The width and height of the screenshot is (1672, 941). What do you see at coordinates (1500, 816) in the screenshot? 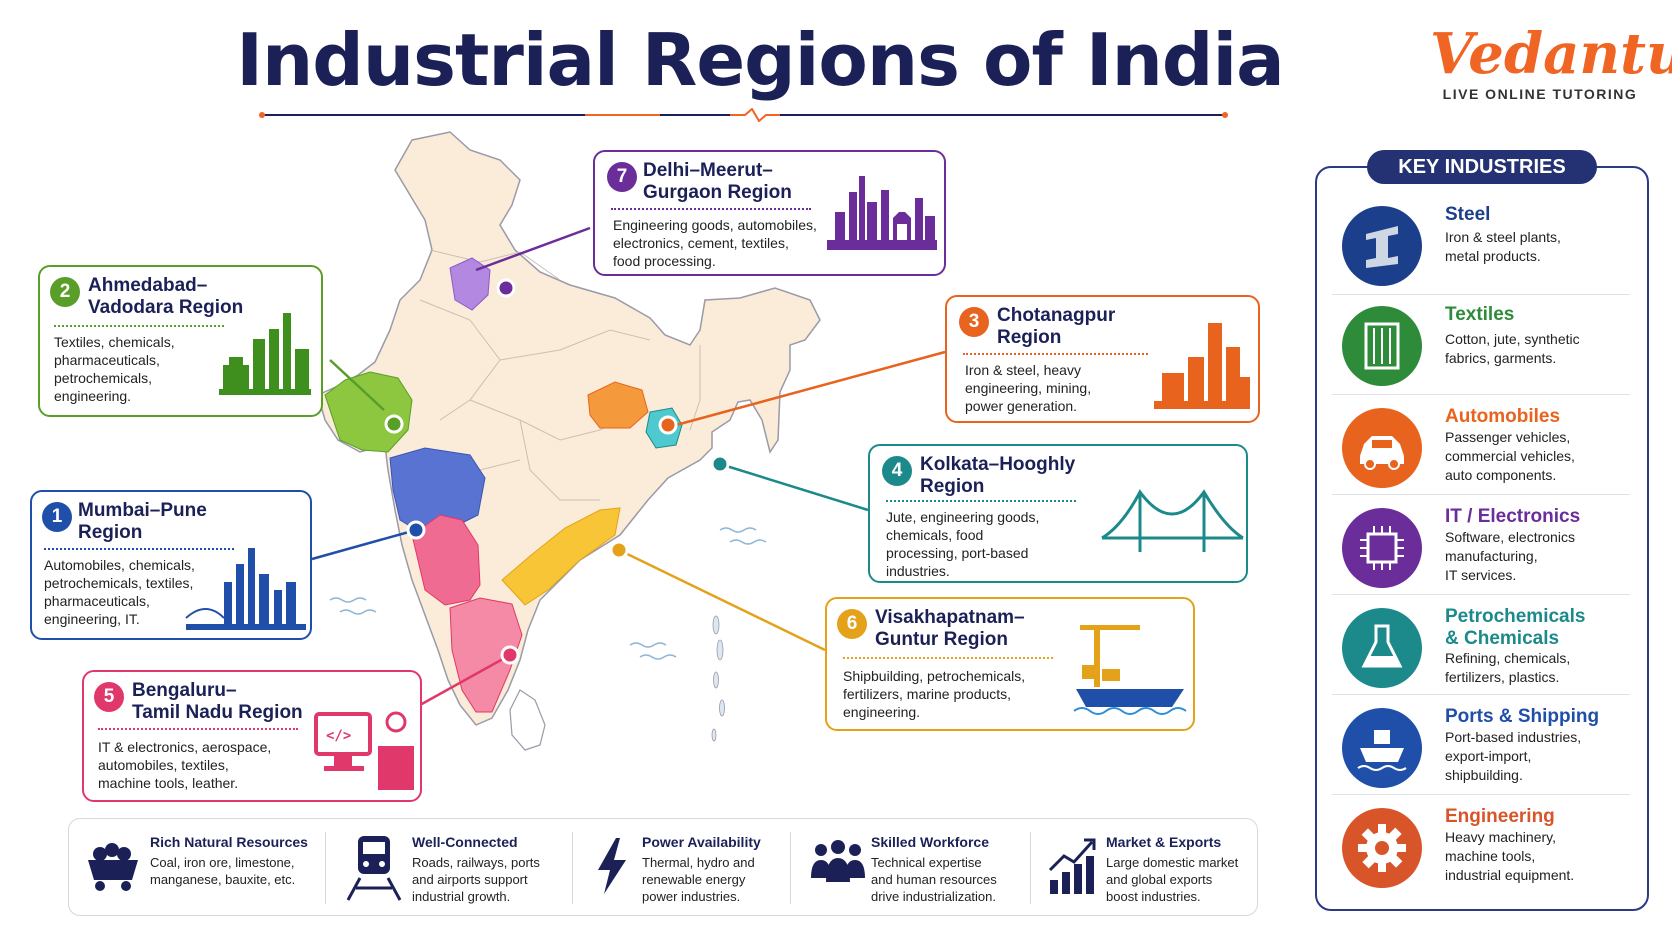
I see `industry-name: Engineering` at bounding box center [1500, 816].